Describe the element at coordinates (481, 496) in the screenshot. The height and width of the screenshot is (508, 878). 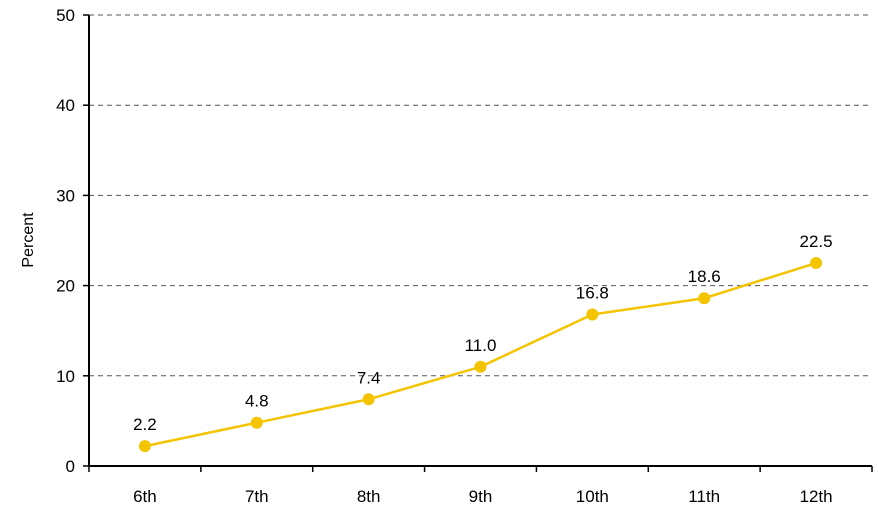
I see `x-tick-label: 9th` at that location.